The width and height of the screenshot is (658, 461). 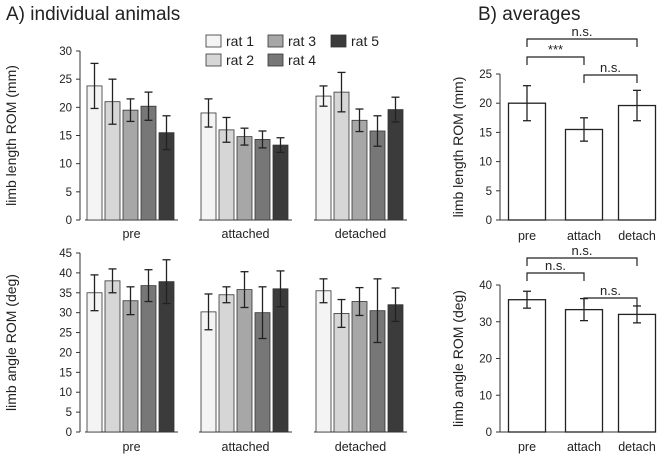 I want to click on y-tick-label: 35, so click(x=65, y=294).